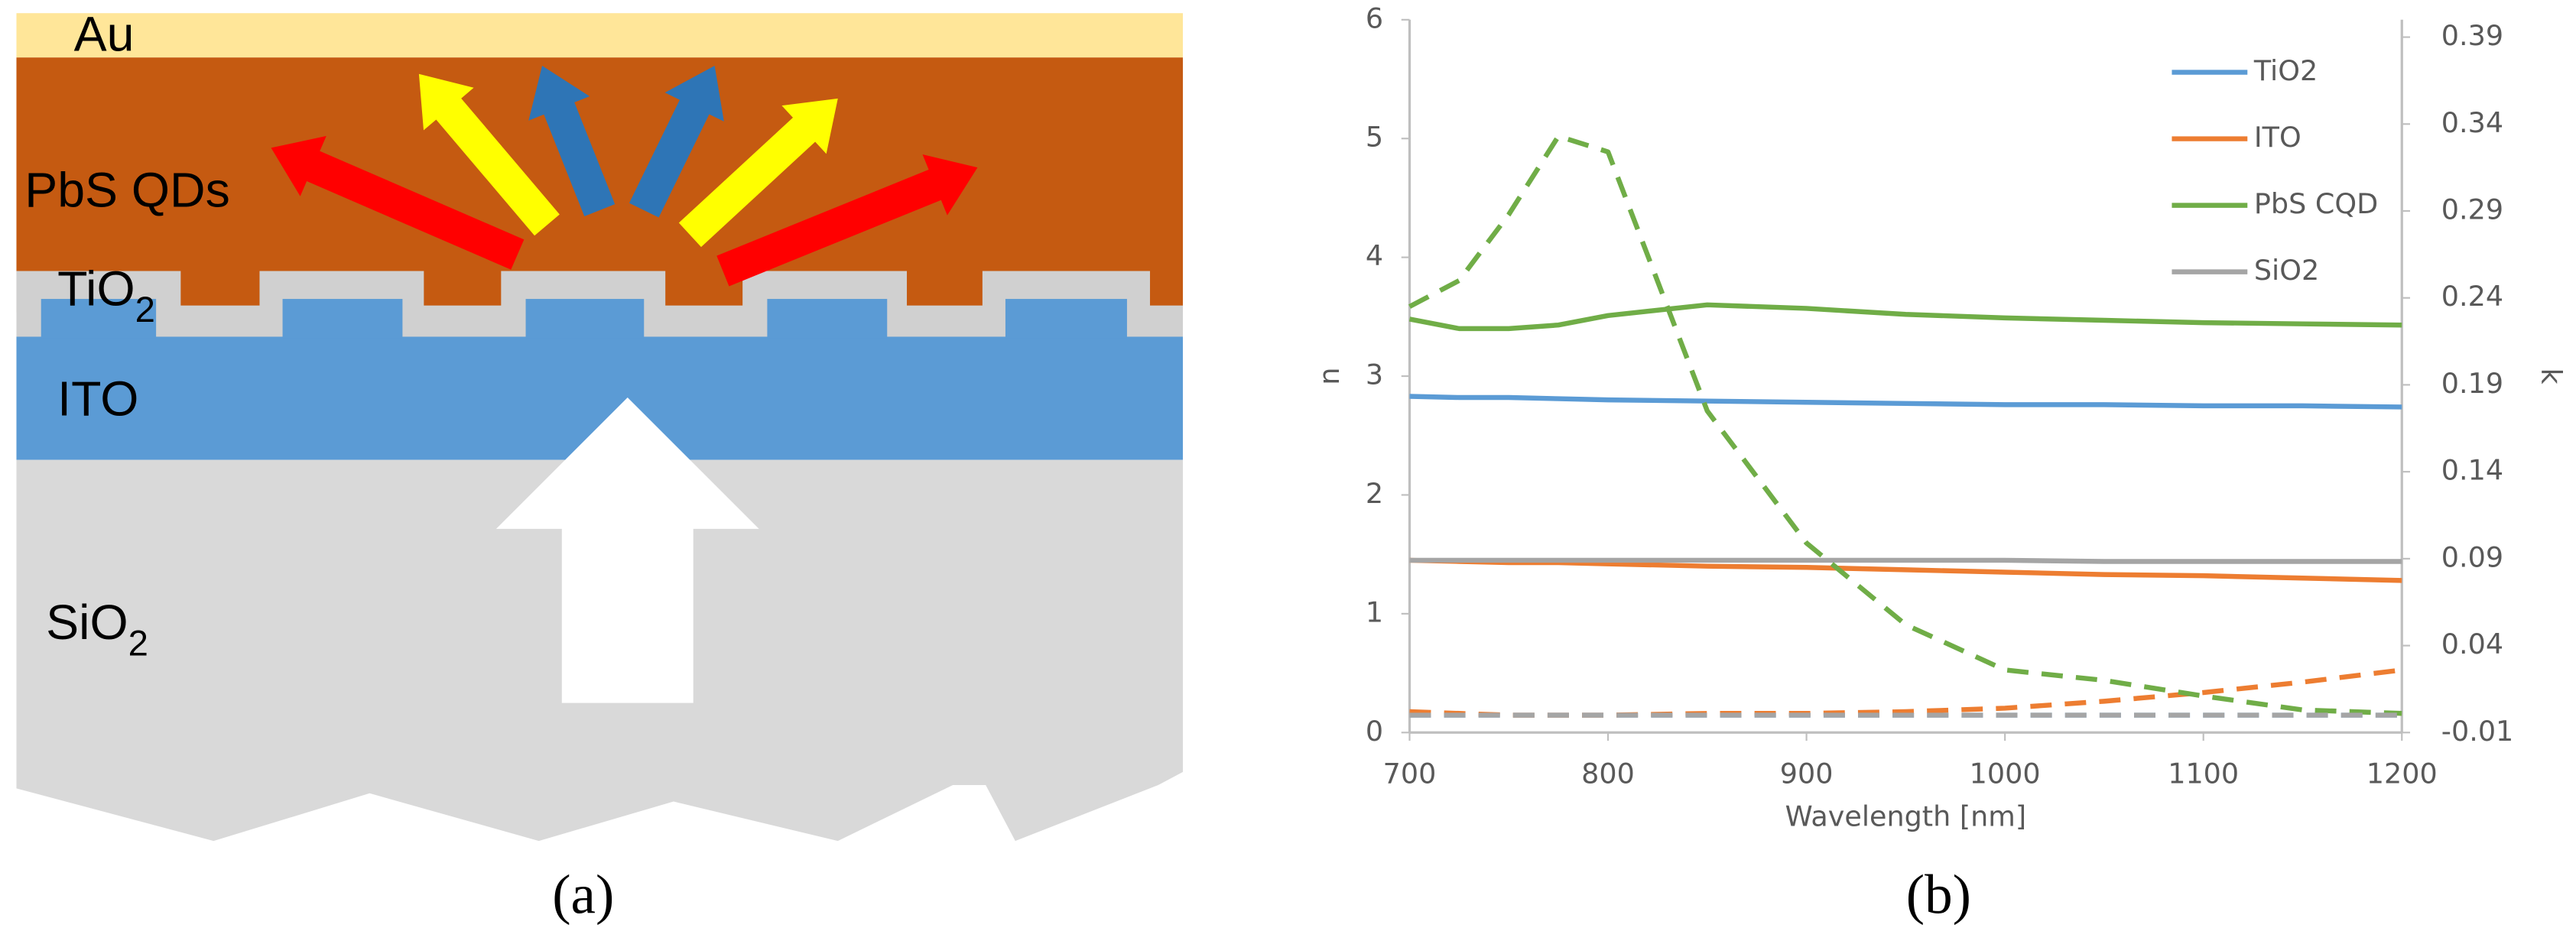  Describe the element at coordinates (96, 288) in the screenshot. I see `layer-label-main: TiO` at that location.